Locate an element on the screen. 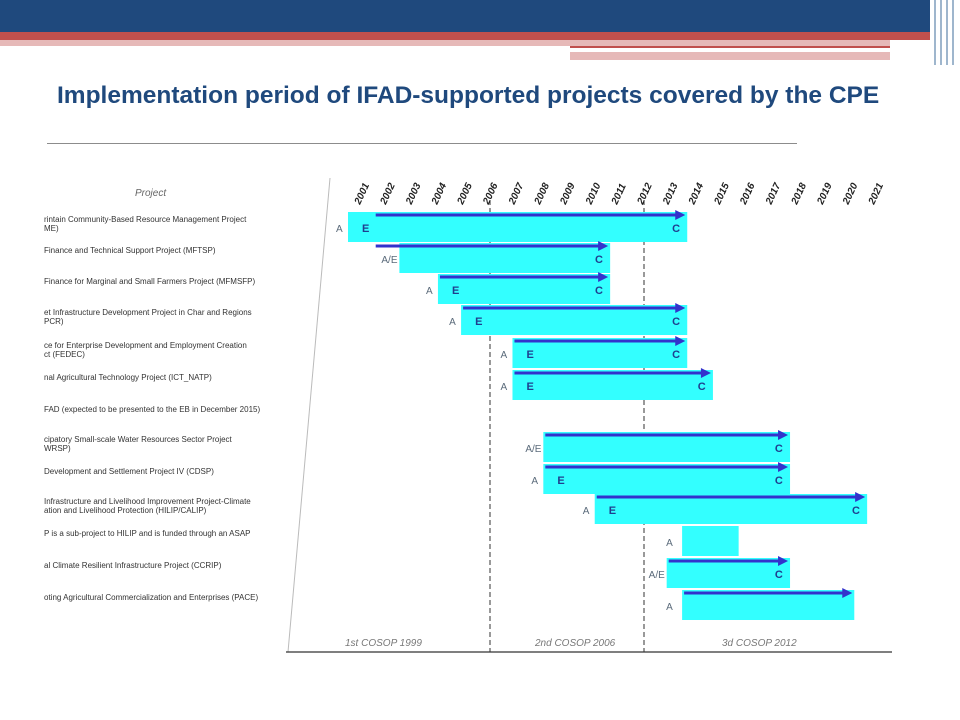 Image resolution: width=960 pixels, height=720 pixels. marker-approval-2: A/E is located at coordinates (389, 260).